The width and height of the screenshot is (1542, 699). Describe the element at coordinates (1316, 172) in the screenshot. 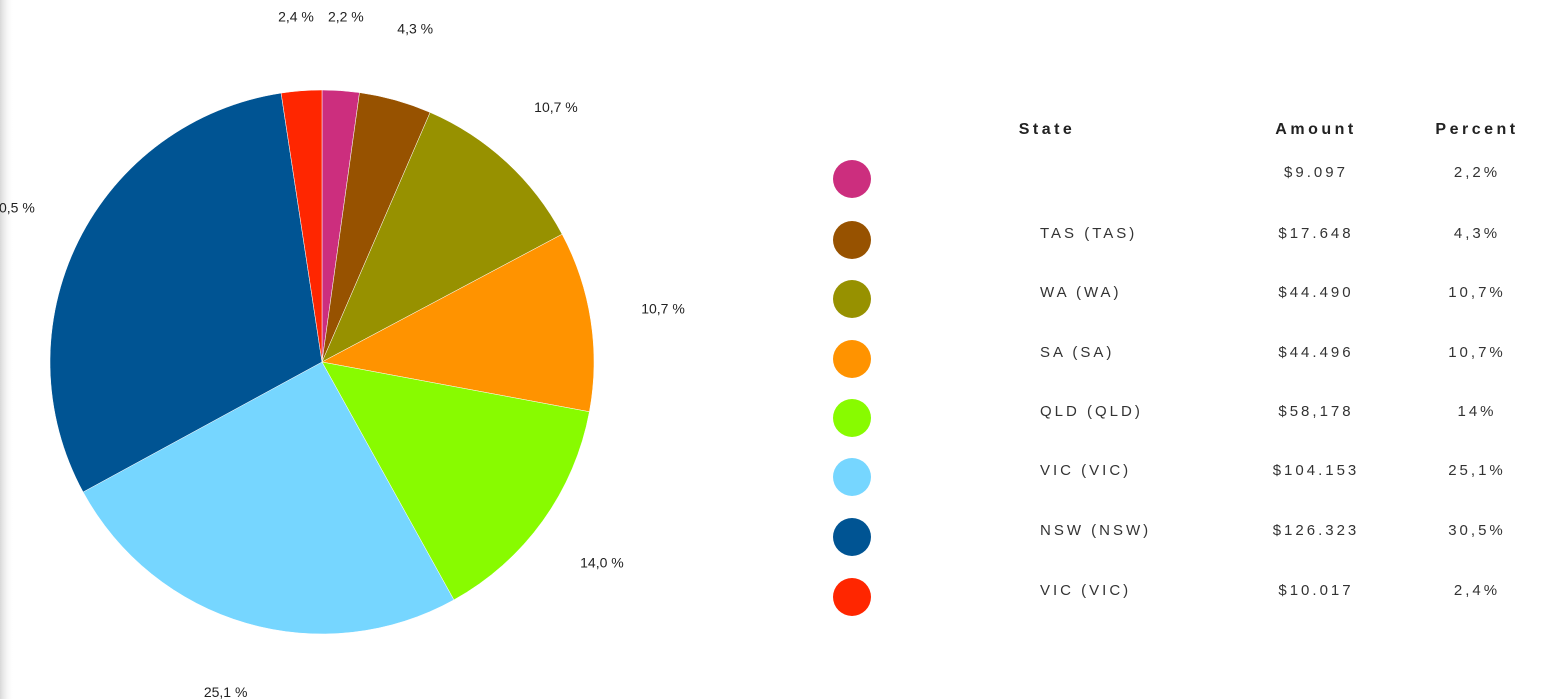

I see `amount-cell: $9.097` at that location.